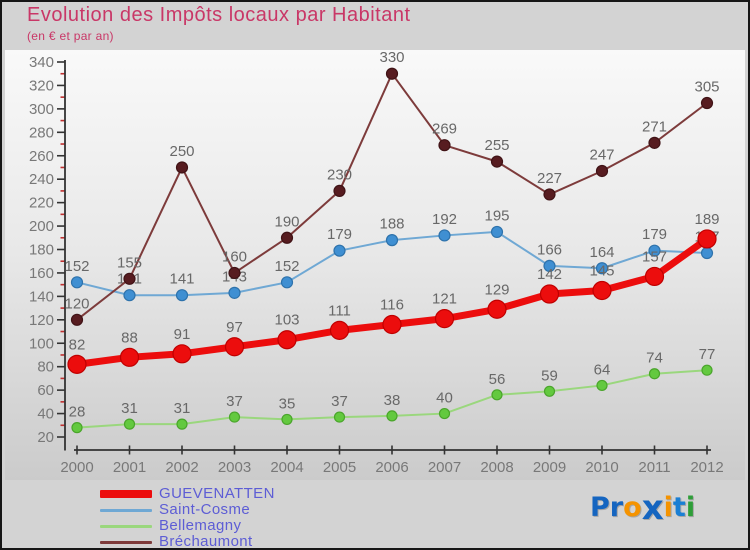  I want to click on proxiti-logo: Proxiti, so click(642, 508).